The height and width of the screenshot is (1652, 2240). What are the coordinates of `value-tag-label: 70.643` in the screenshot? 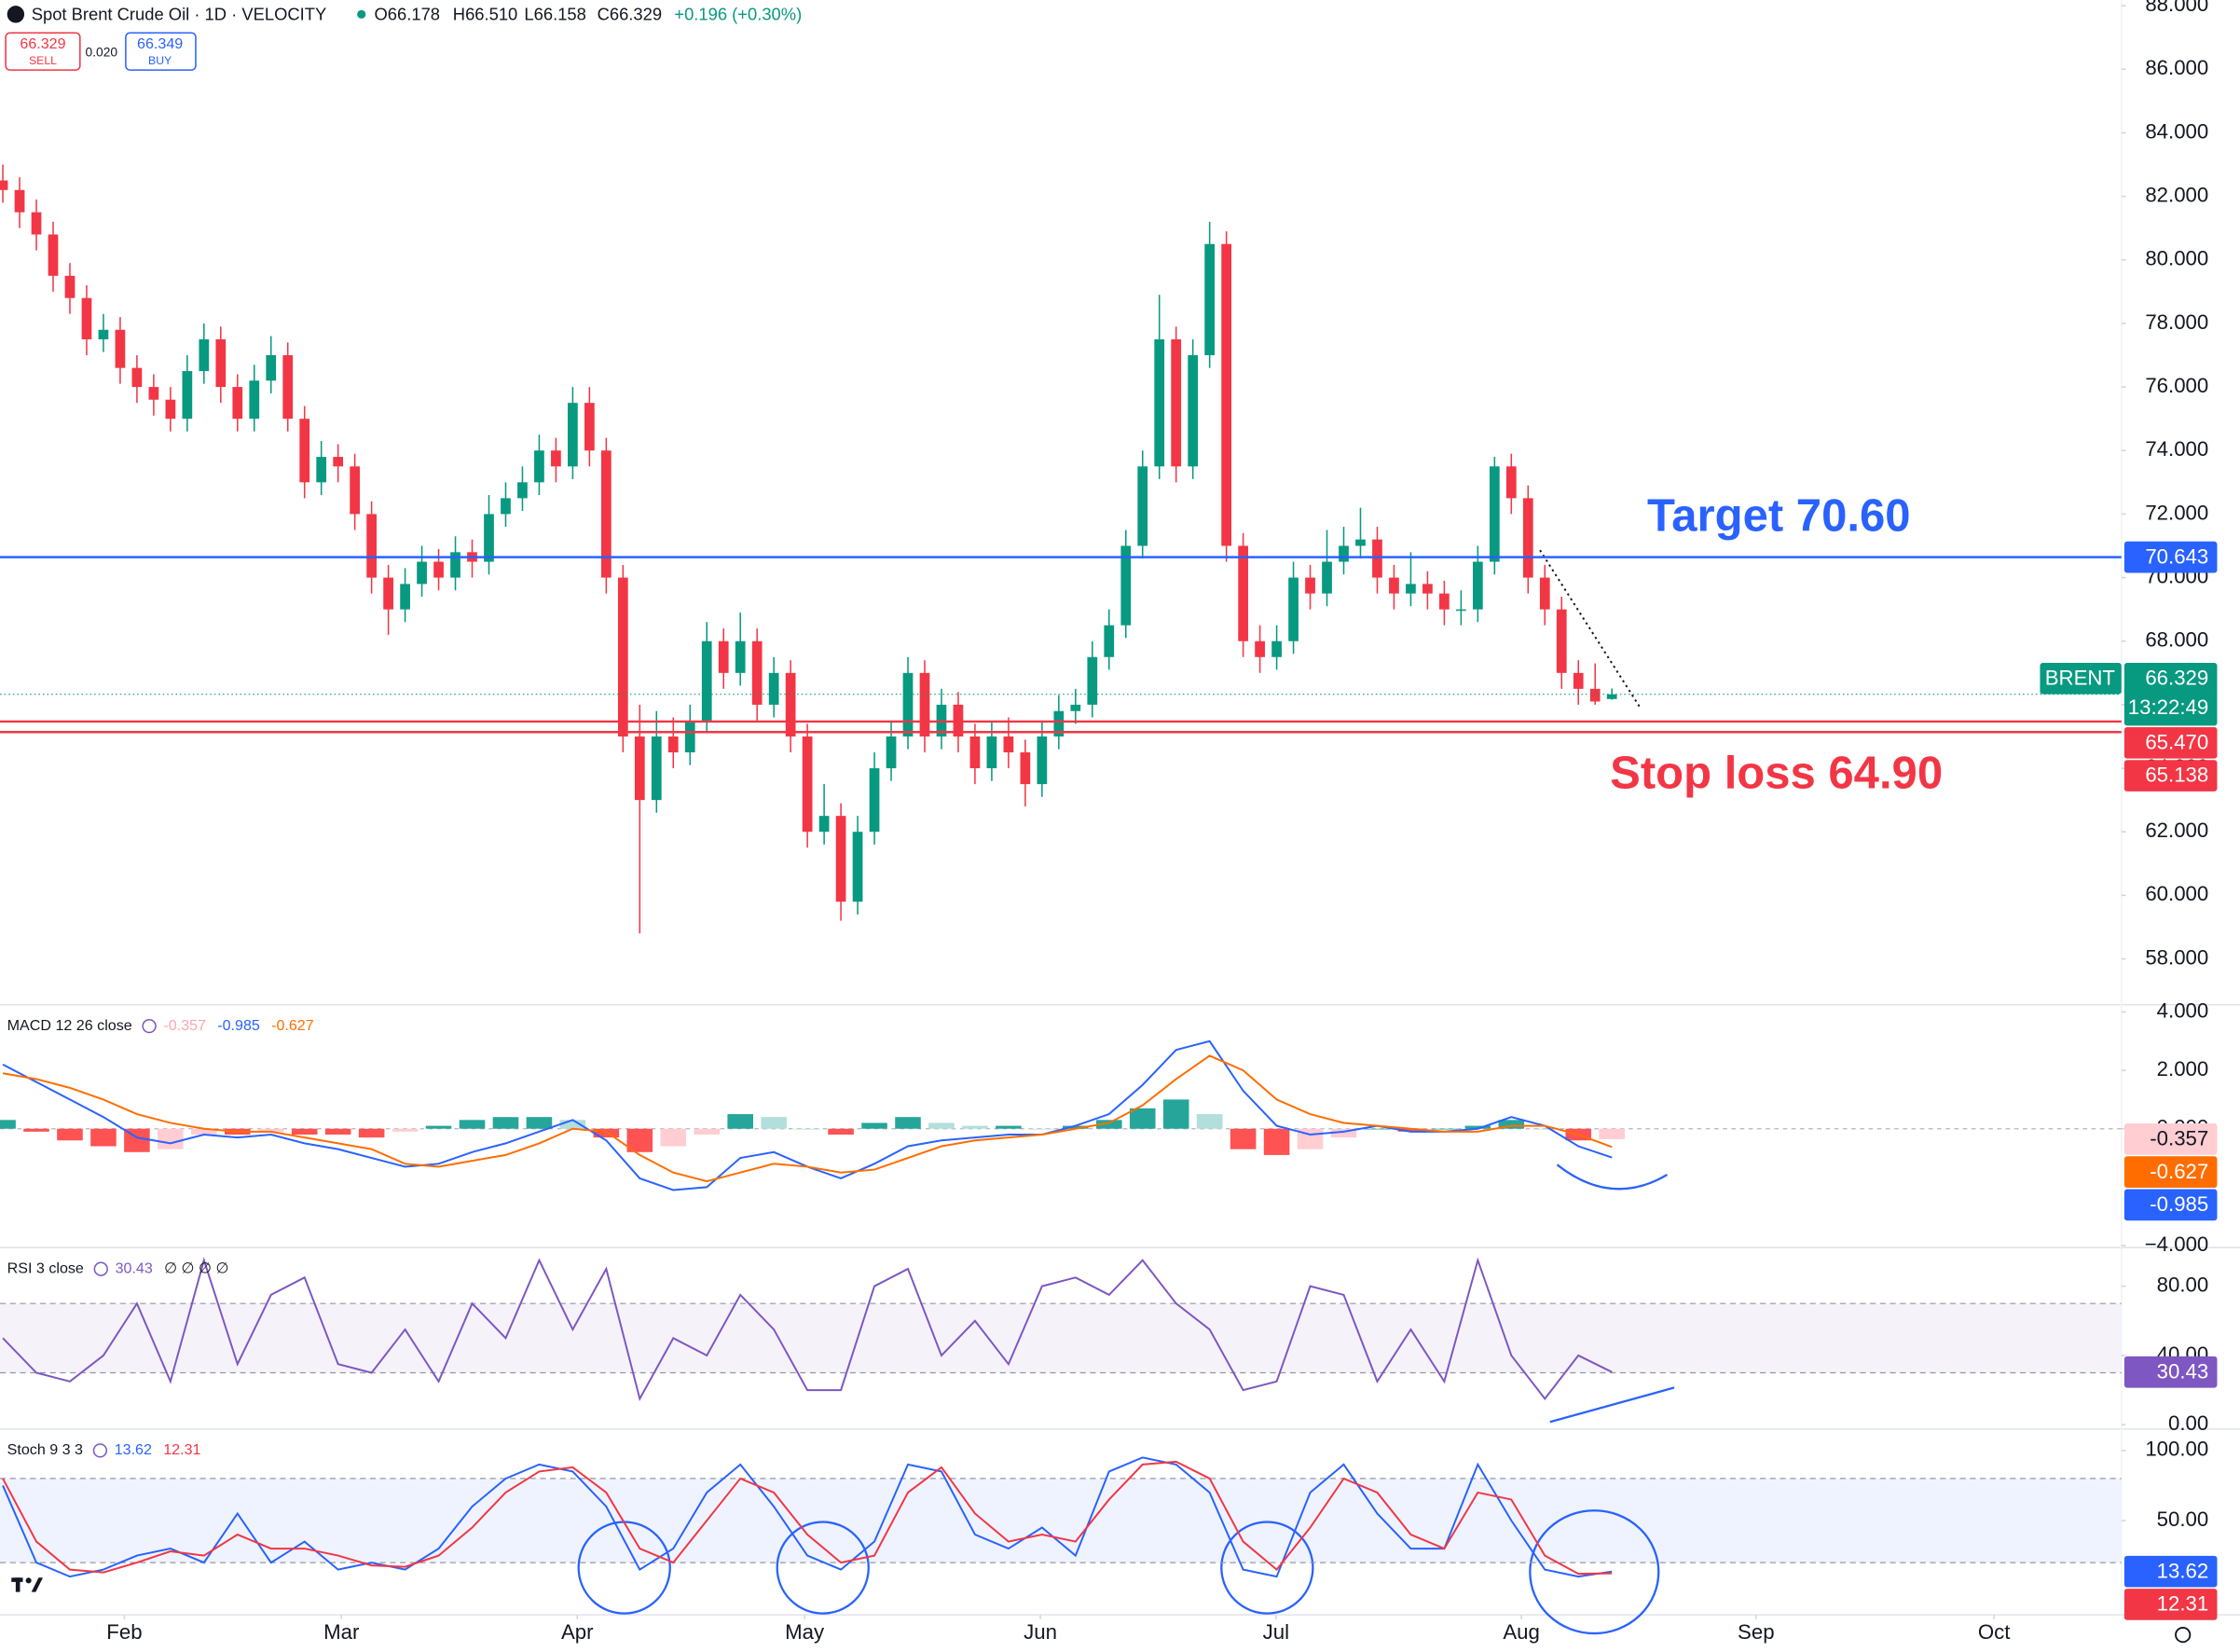 It's located at (2176, 556).